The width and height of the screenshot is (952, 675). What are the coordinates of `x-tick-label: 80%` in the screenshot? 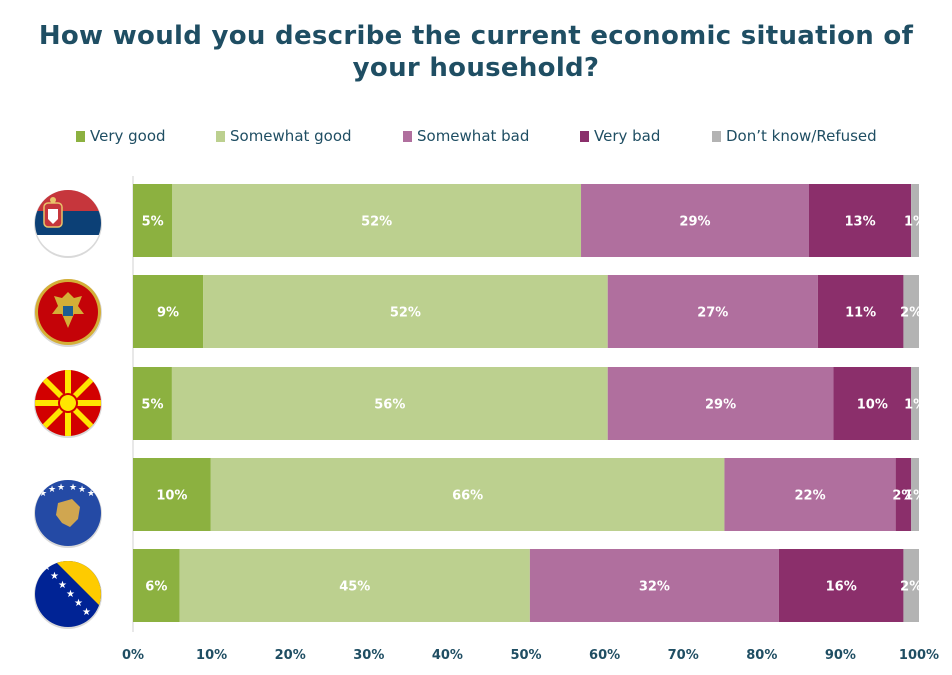 It's located at (761, 655).